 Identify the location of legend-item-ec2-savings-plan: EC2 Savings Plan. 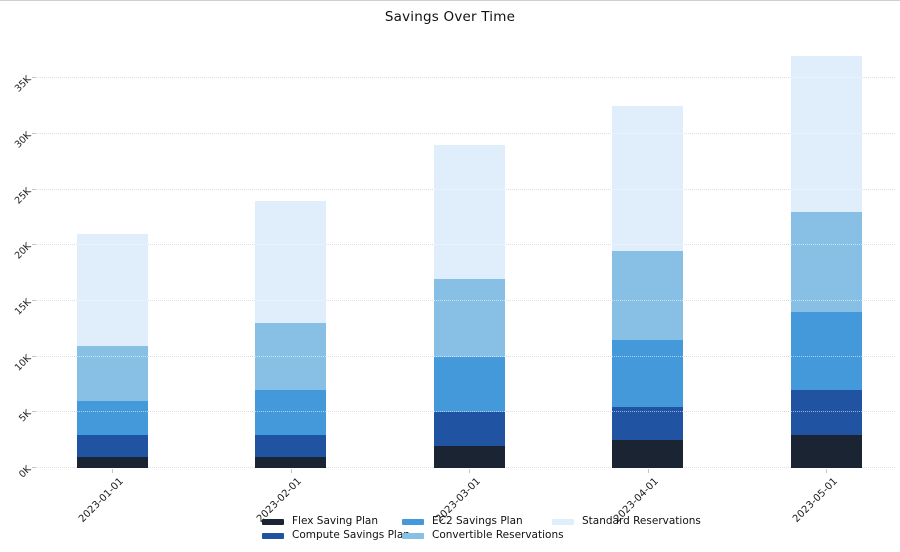
(462, 521).